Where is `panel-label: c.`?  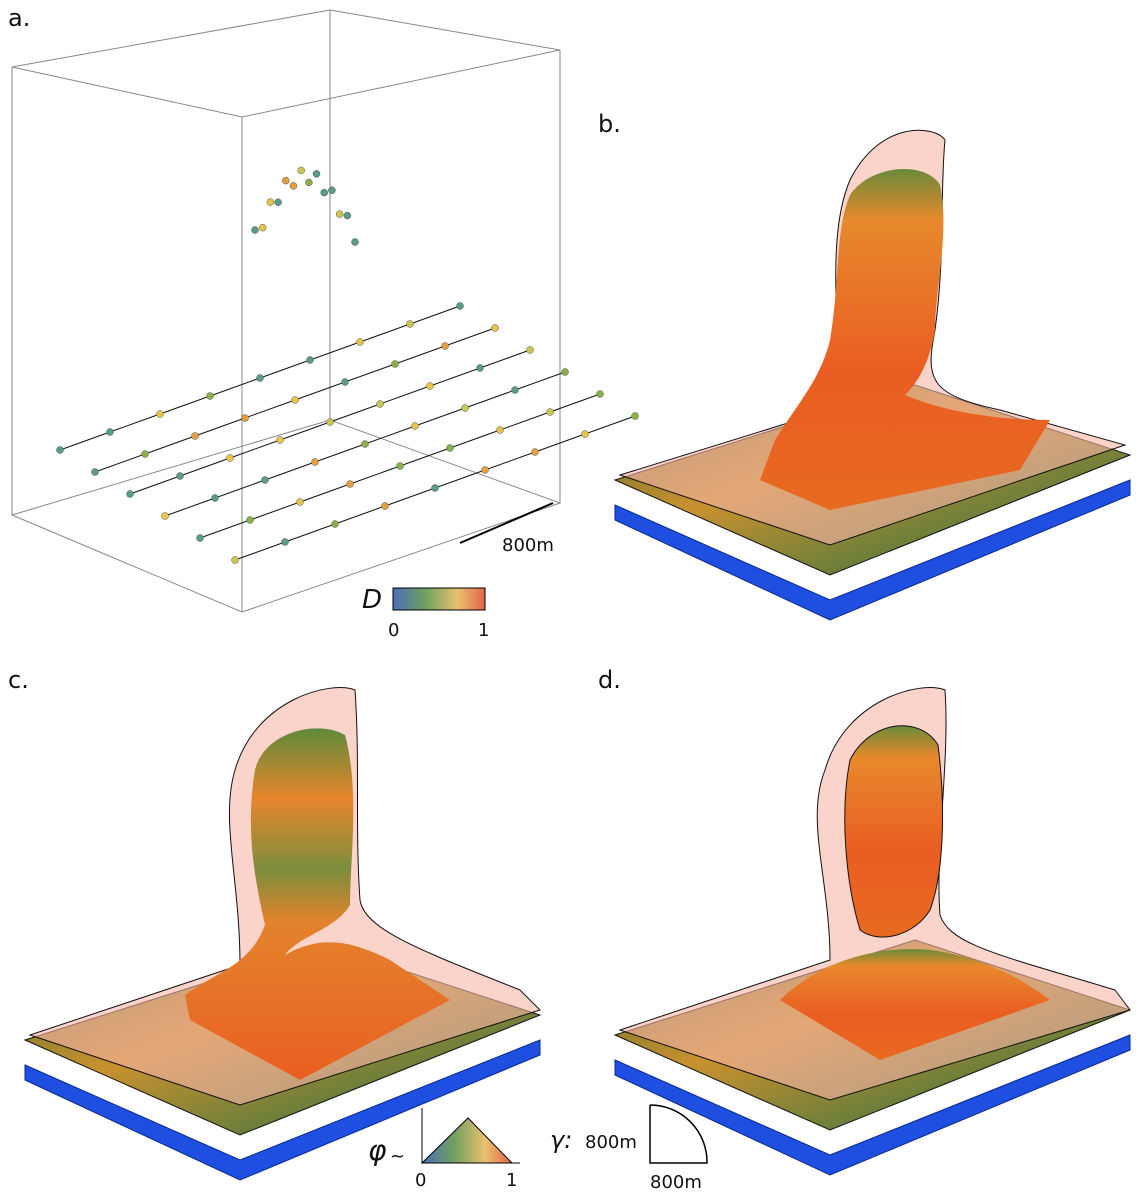
panel-label: c. is located at coordinates (18, 680).